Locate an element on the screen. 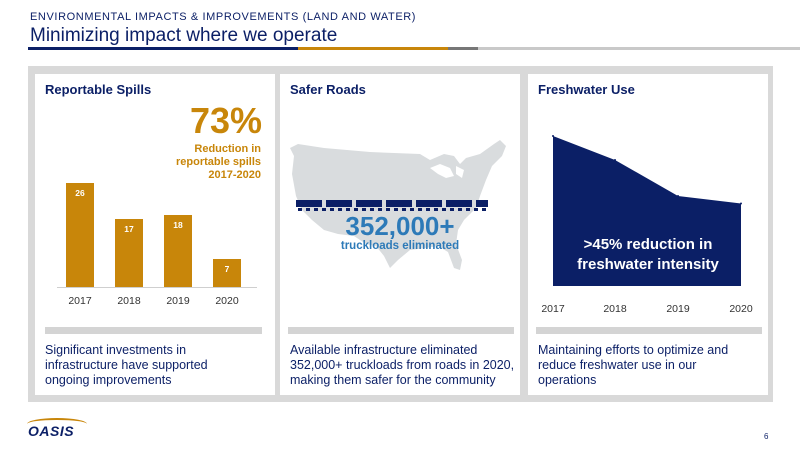  spills-bar-2017 is located at coordinates (80, 235).